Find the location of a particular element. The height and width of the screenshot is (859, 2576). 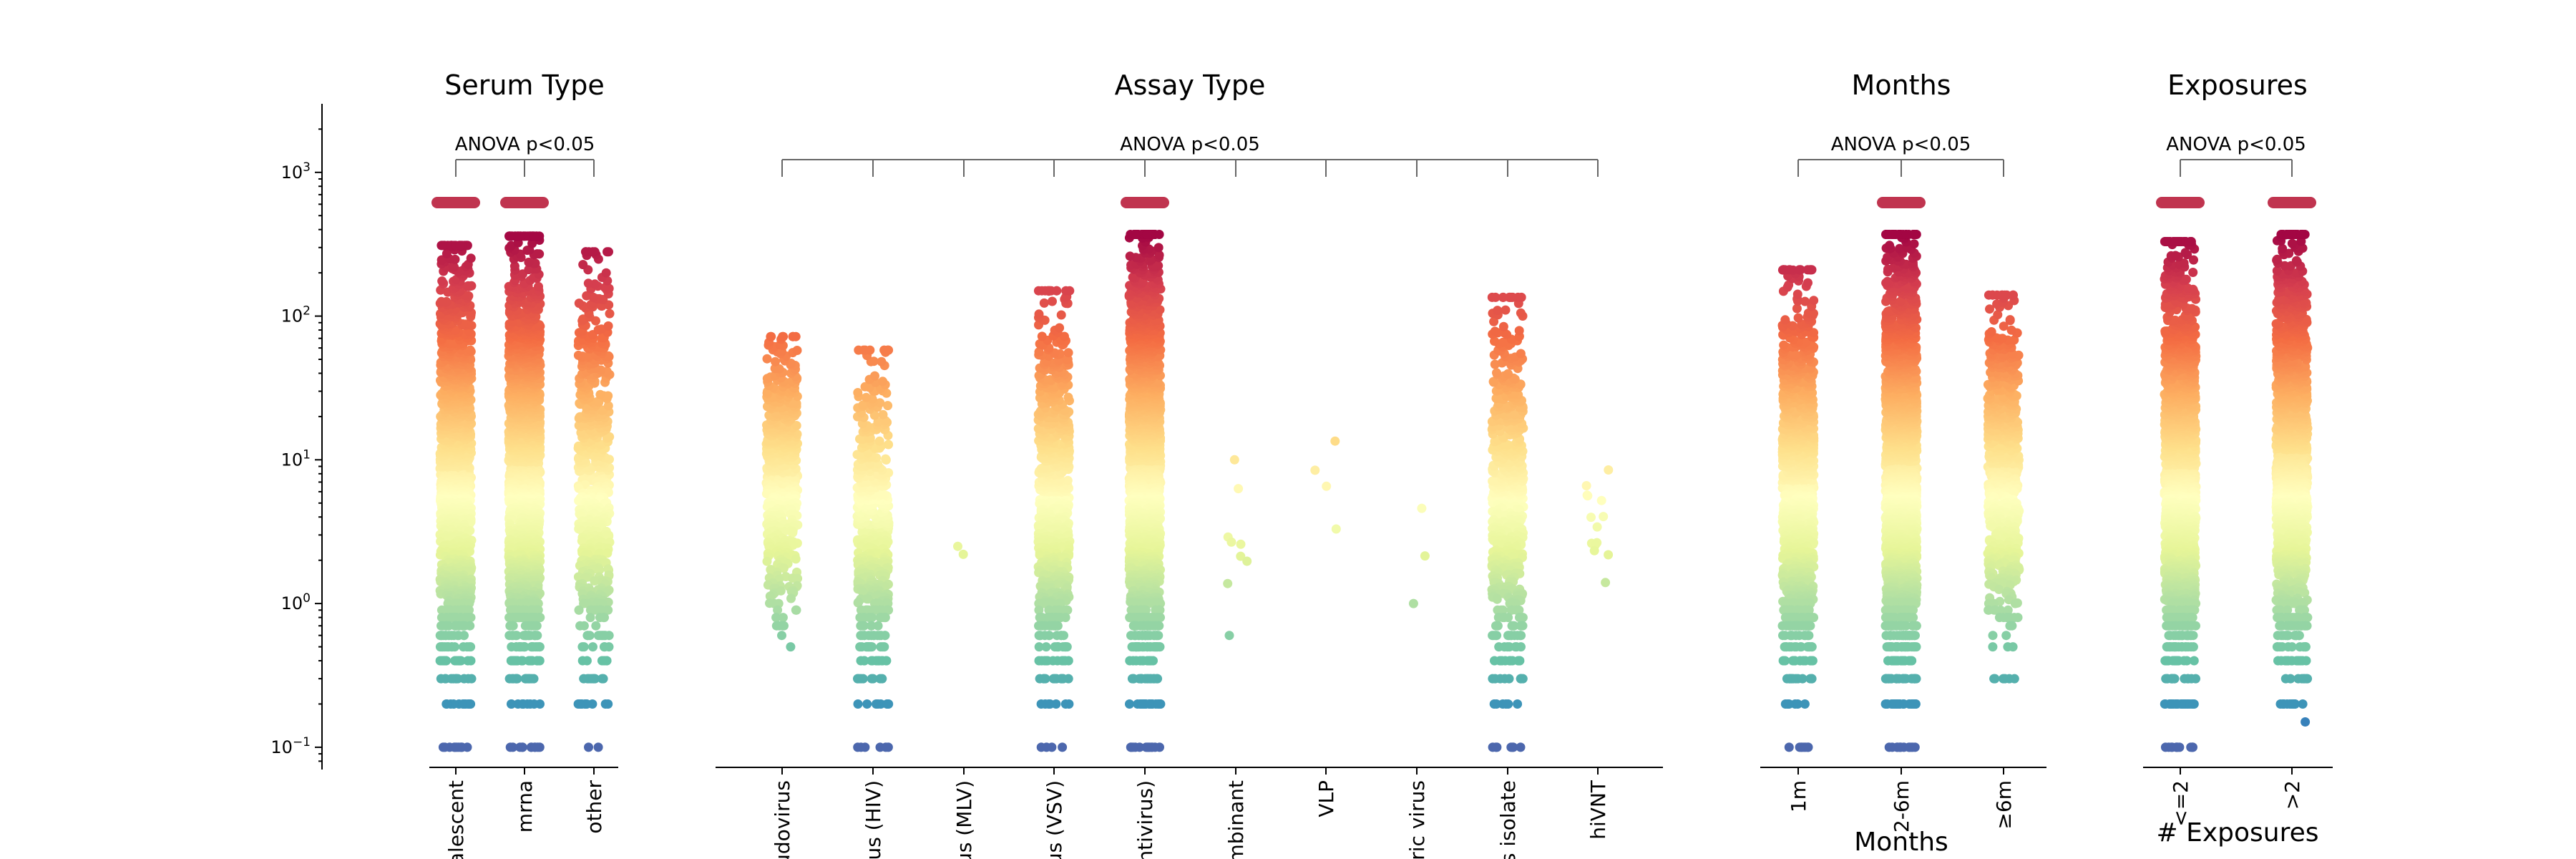

panel-title: Assay Type is located at coordinates (1190, 85).